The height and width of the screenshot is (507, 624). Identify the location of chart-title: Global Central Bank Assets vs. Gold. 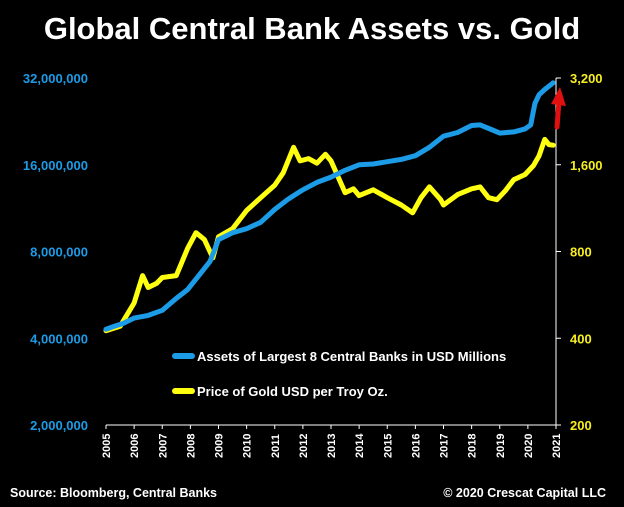
(312, 28).